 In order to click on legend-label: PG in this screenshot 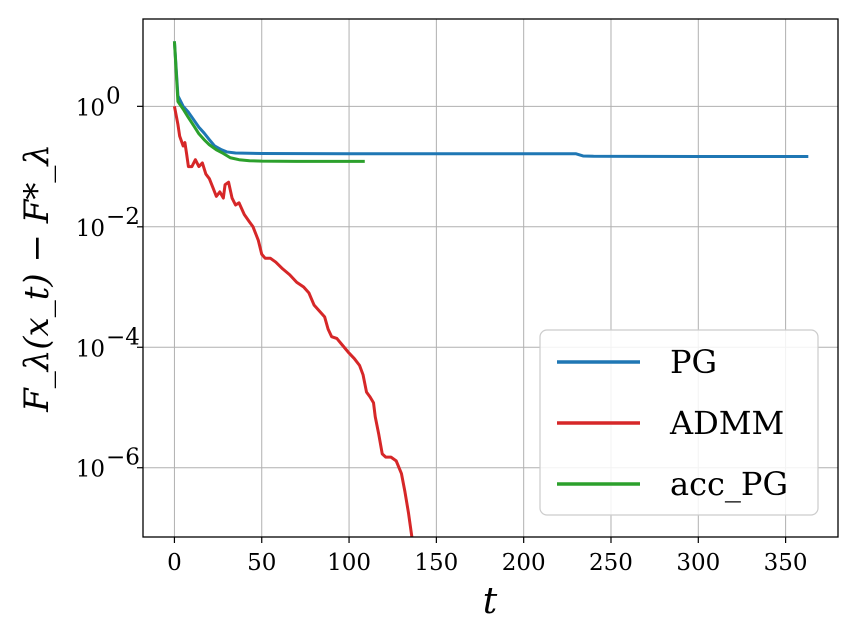, I will do `click(693, 362)`.